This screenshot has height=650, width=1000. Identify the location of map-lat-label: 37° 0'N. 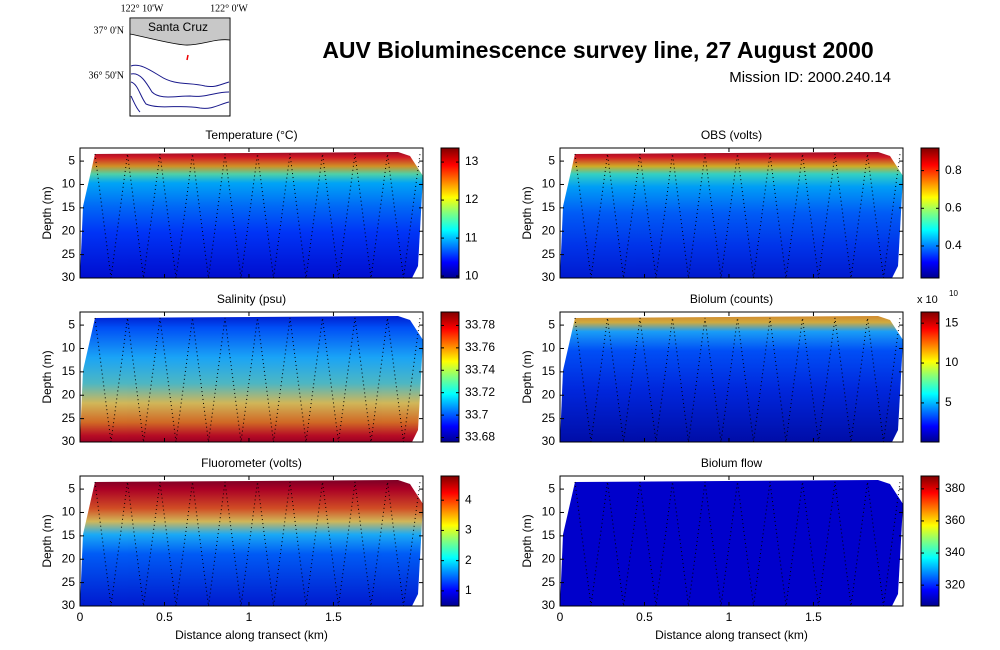
(108, 30).